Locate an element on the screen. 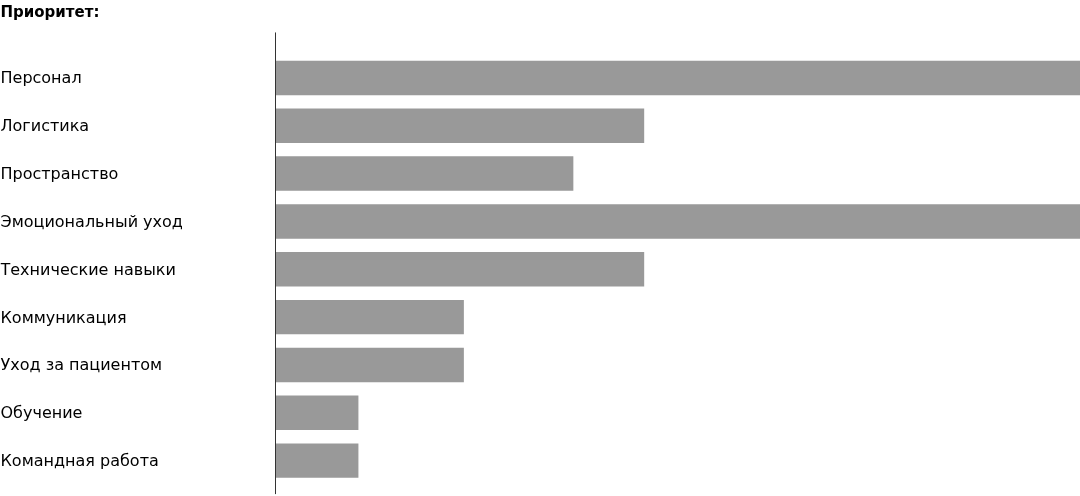  y-tick-label: Эмоциональный уход is located at coordinates (91, 221).